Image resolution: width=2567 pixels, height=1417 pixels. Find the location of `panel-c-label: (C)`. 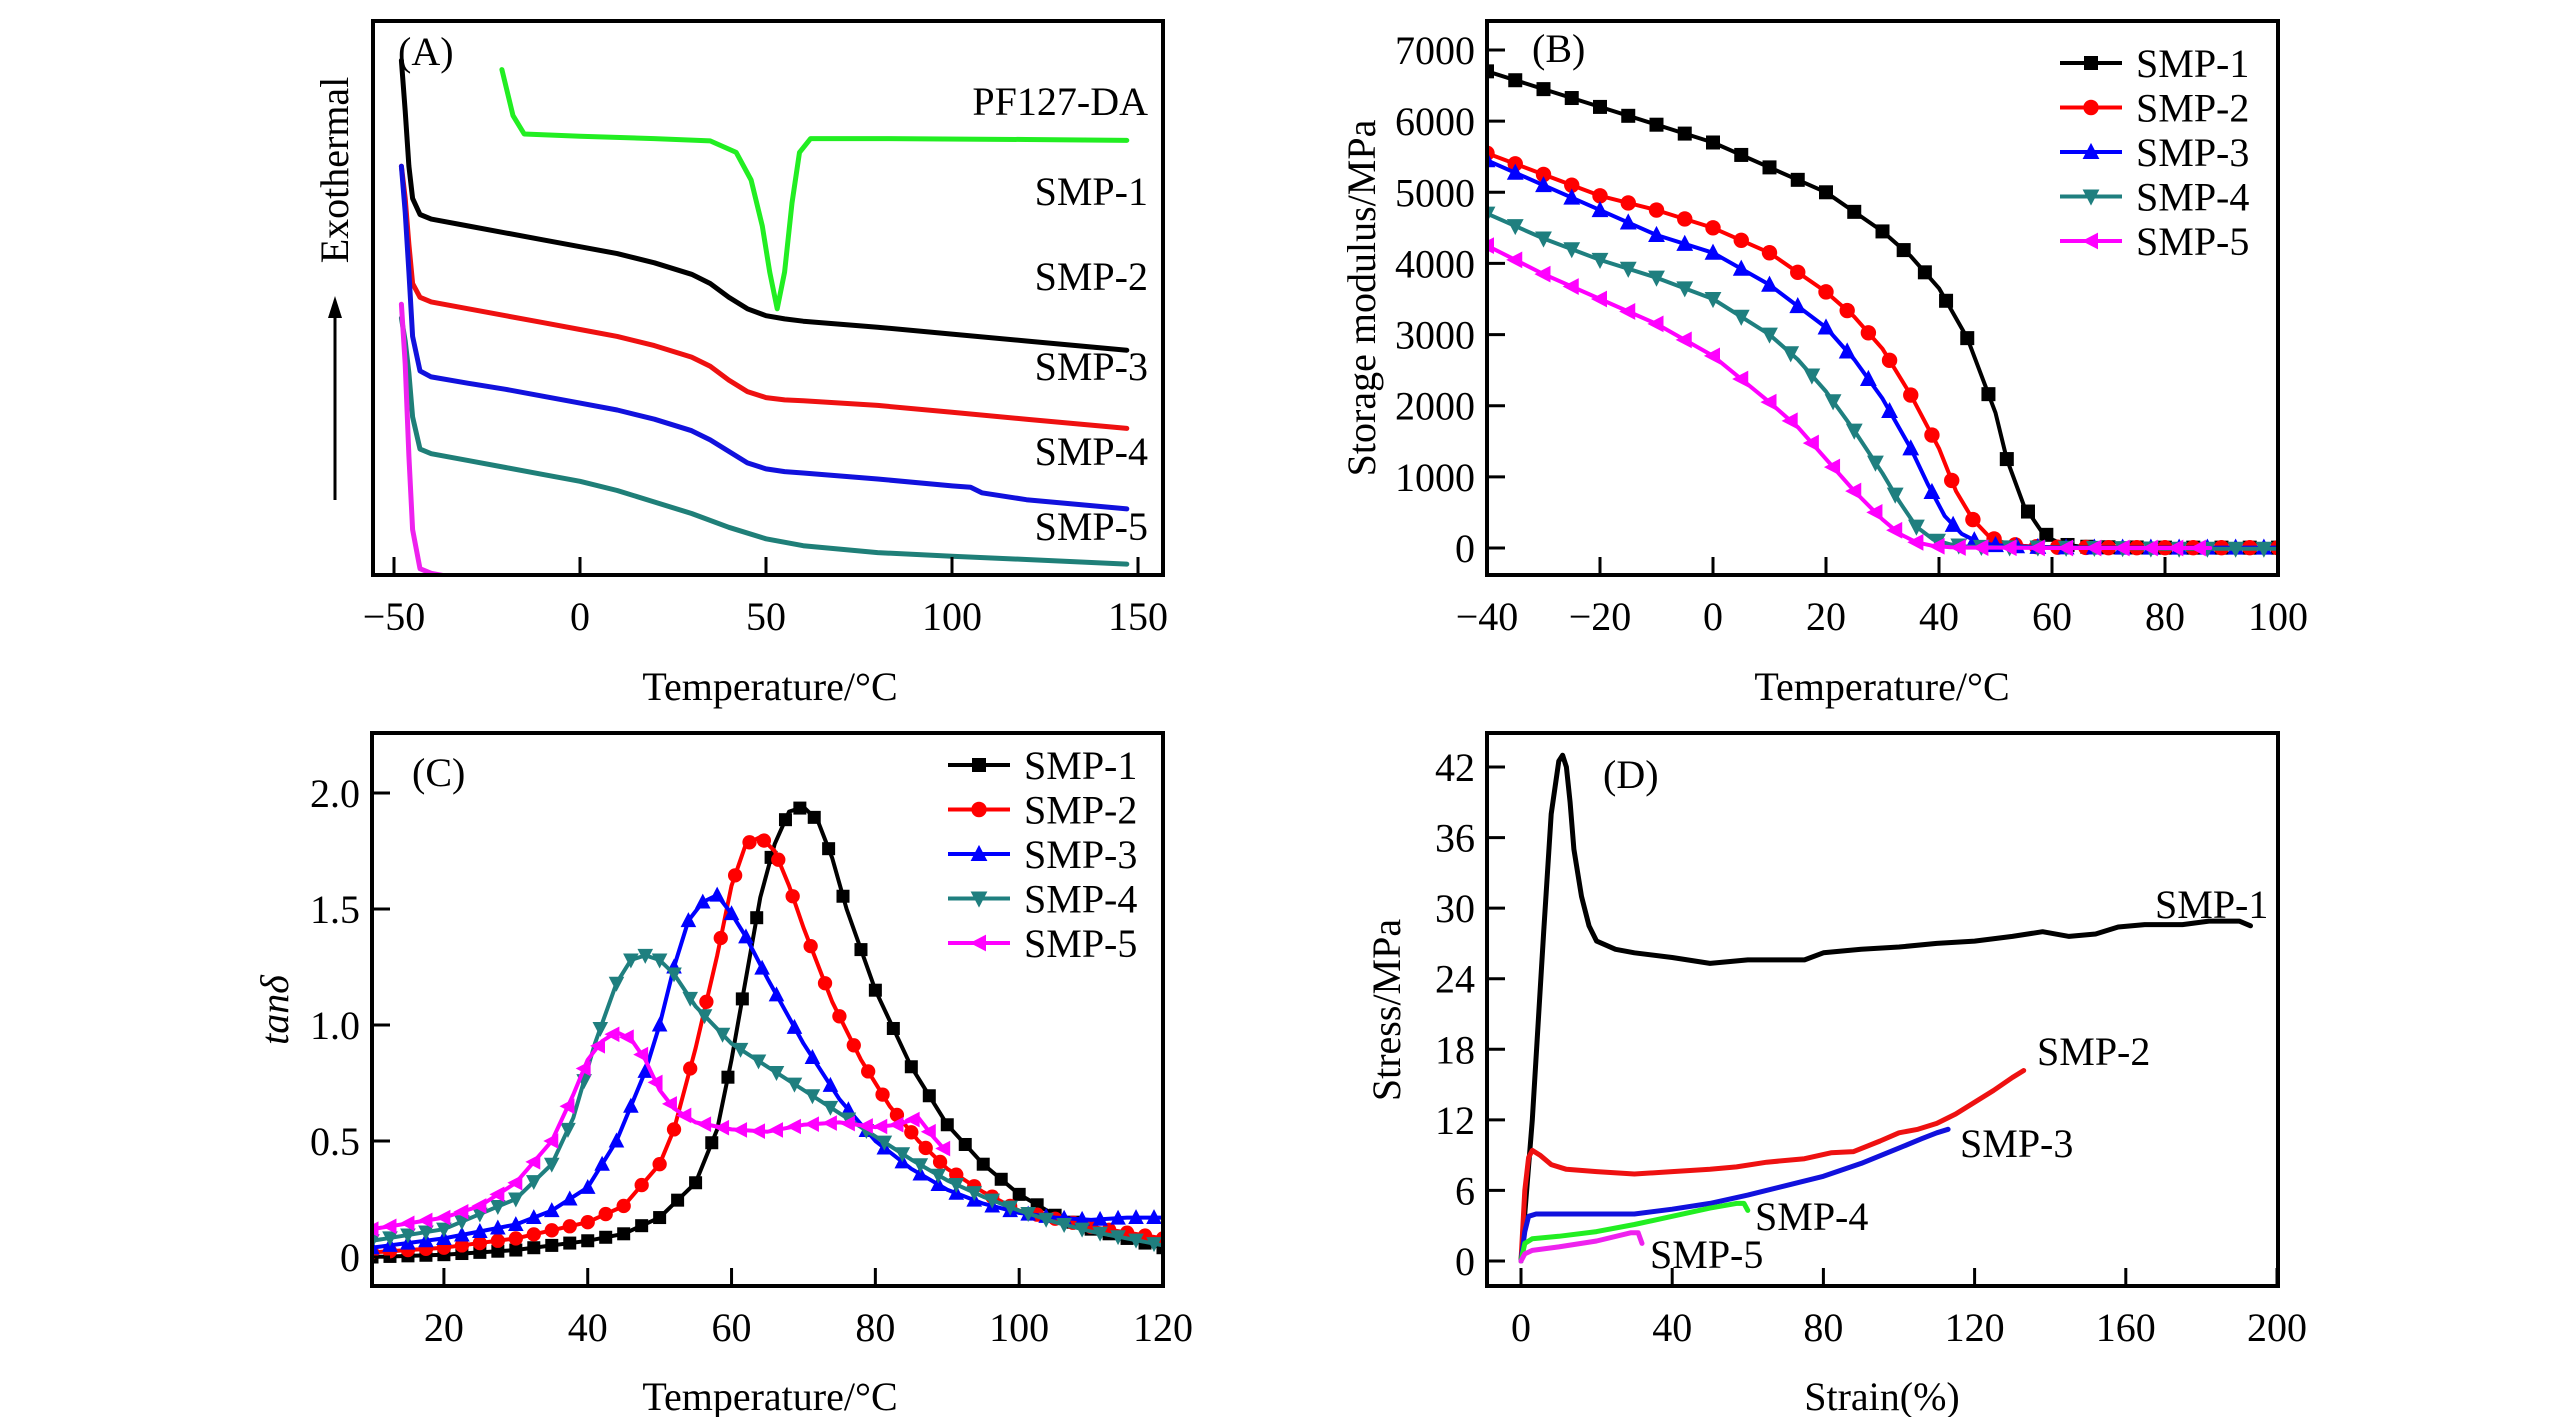

panel-c-label: (C) is located at coordinates (438, 772).